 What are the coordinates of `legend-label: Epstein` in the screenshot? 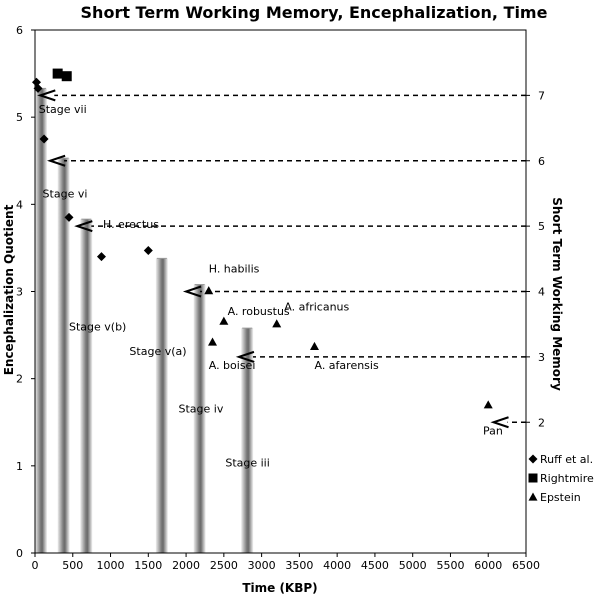 It's located at (560, 497).